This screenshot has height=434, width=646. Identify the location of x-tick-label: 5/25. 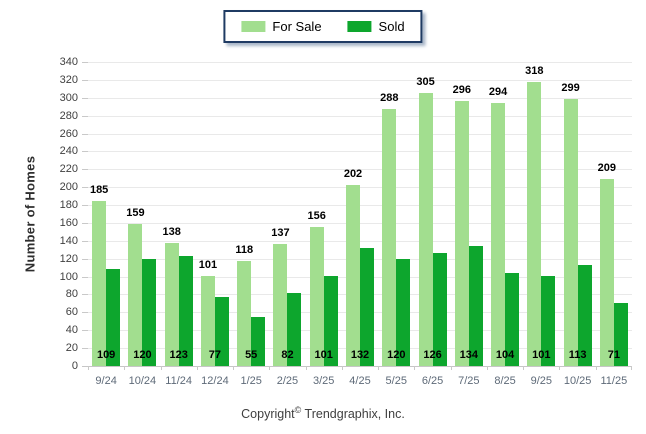
(396, 381).